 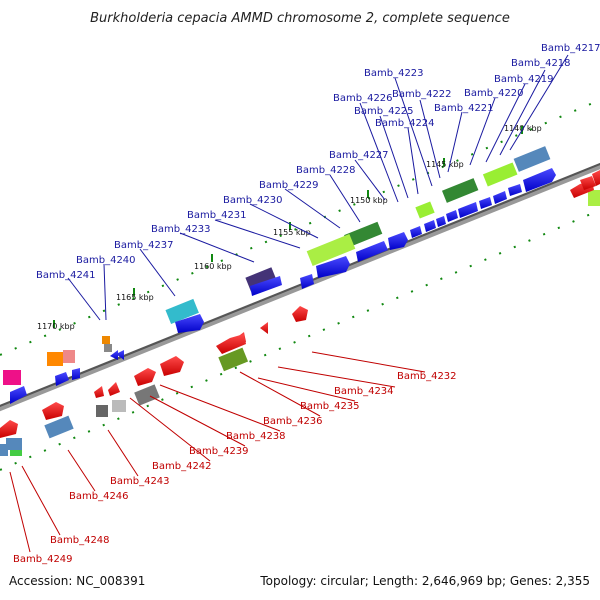 I want to click on gene-label: Bamb_4243, so click(x=140, y=481).